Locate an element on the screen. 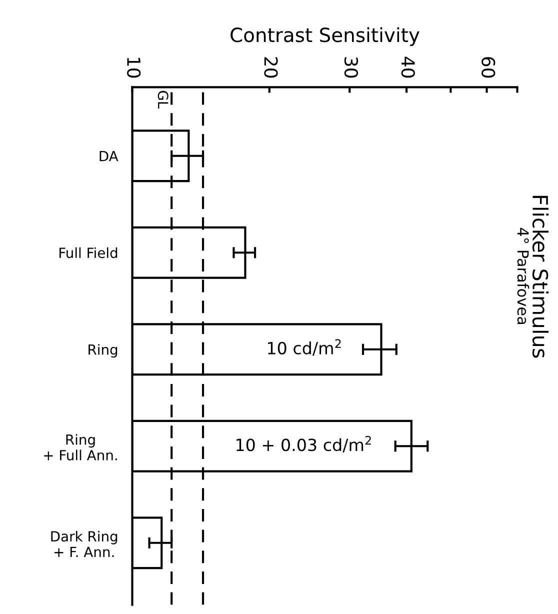  x-tick-label: 60 is located at coordinates (489, 67).